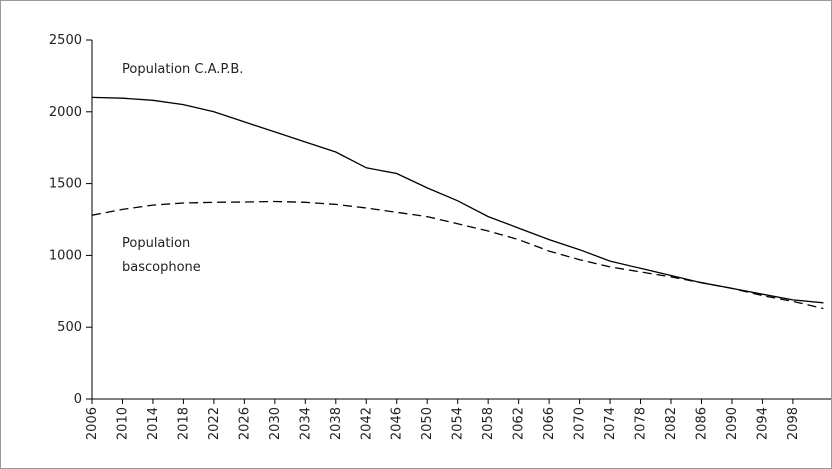 This screenshot has height=469, width=832. I want to click on x-tick-label: 2074, so click(610, 423).